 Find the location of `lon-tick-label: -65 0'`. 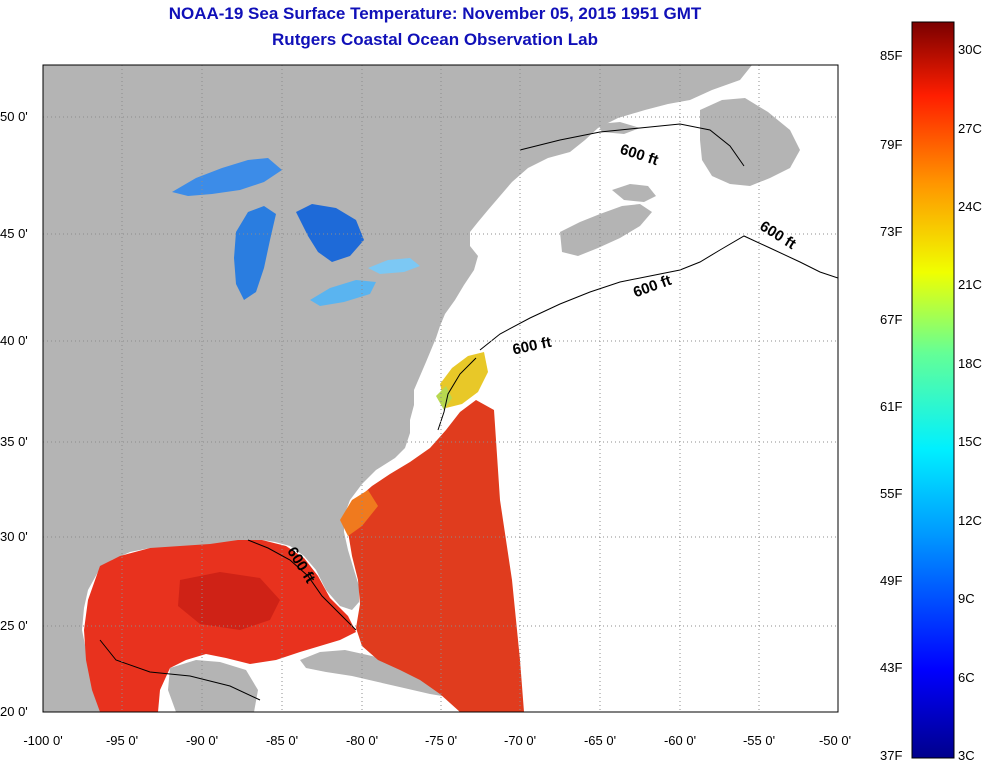

lon-tick-label: -65 0' is located at coordinates (600, 740).